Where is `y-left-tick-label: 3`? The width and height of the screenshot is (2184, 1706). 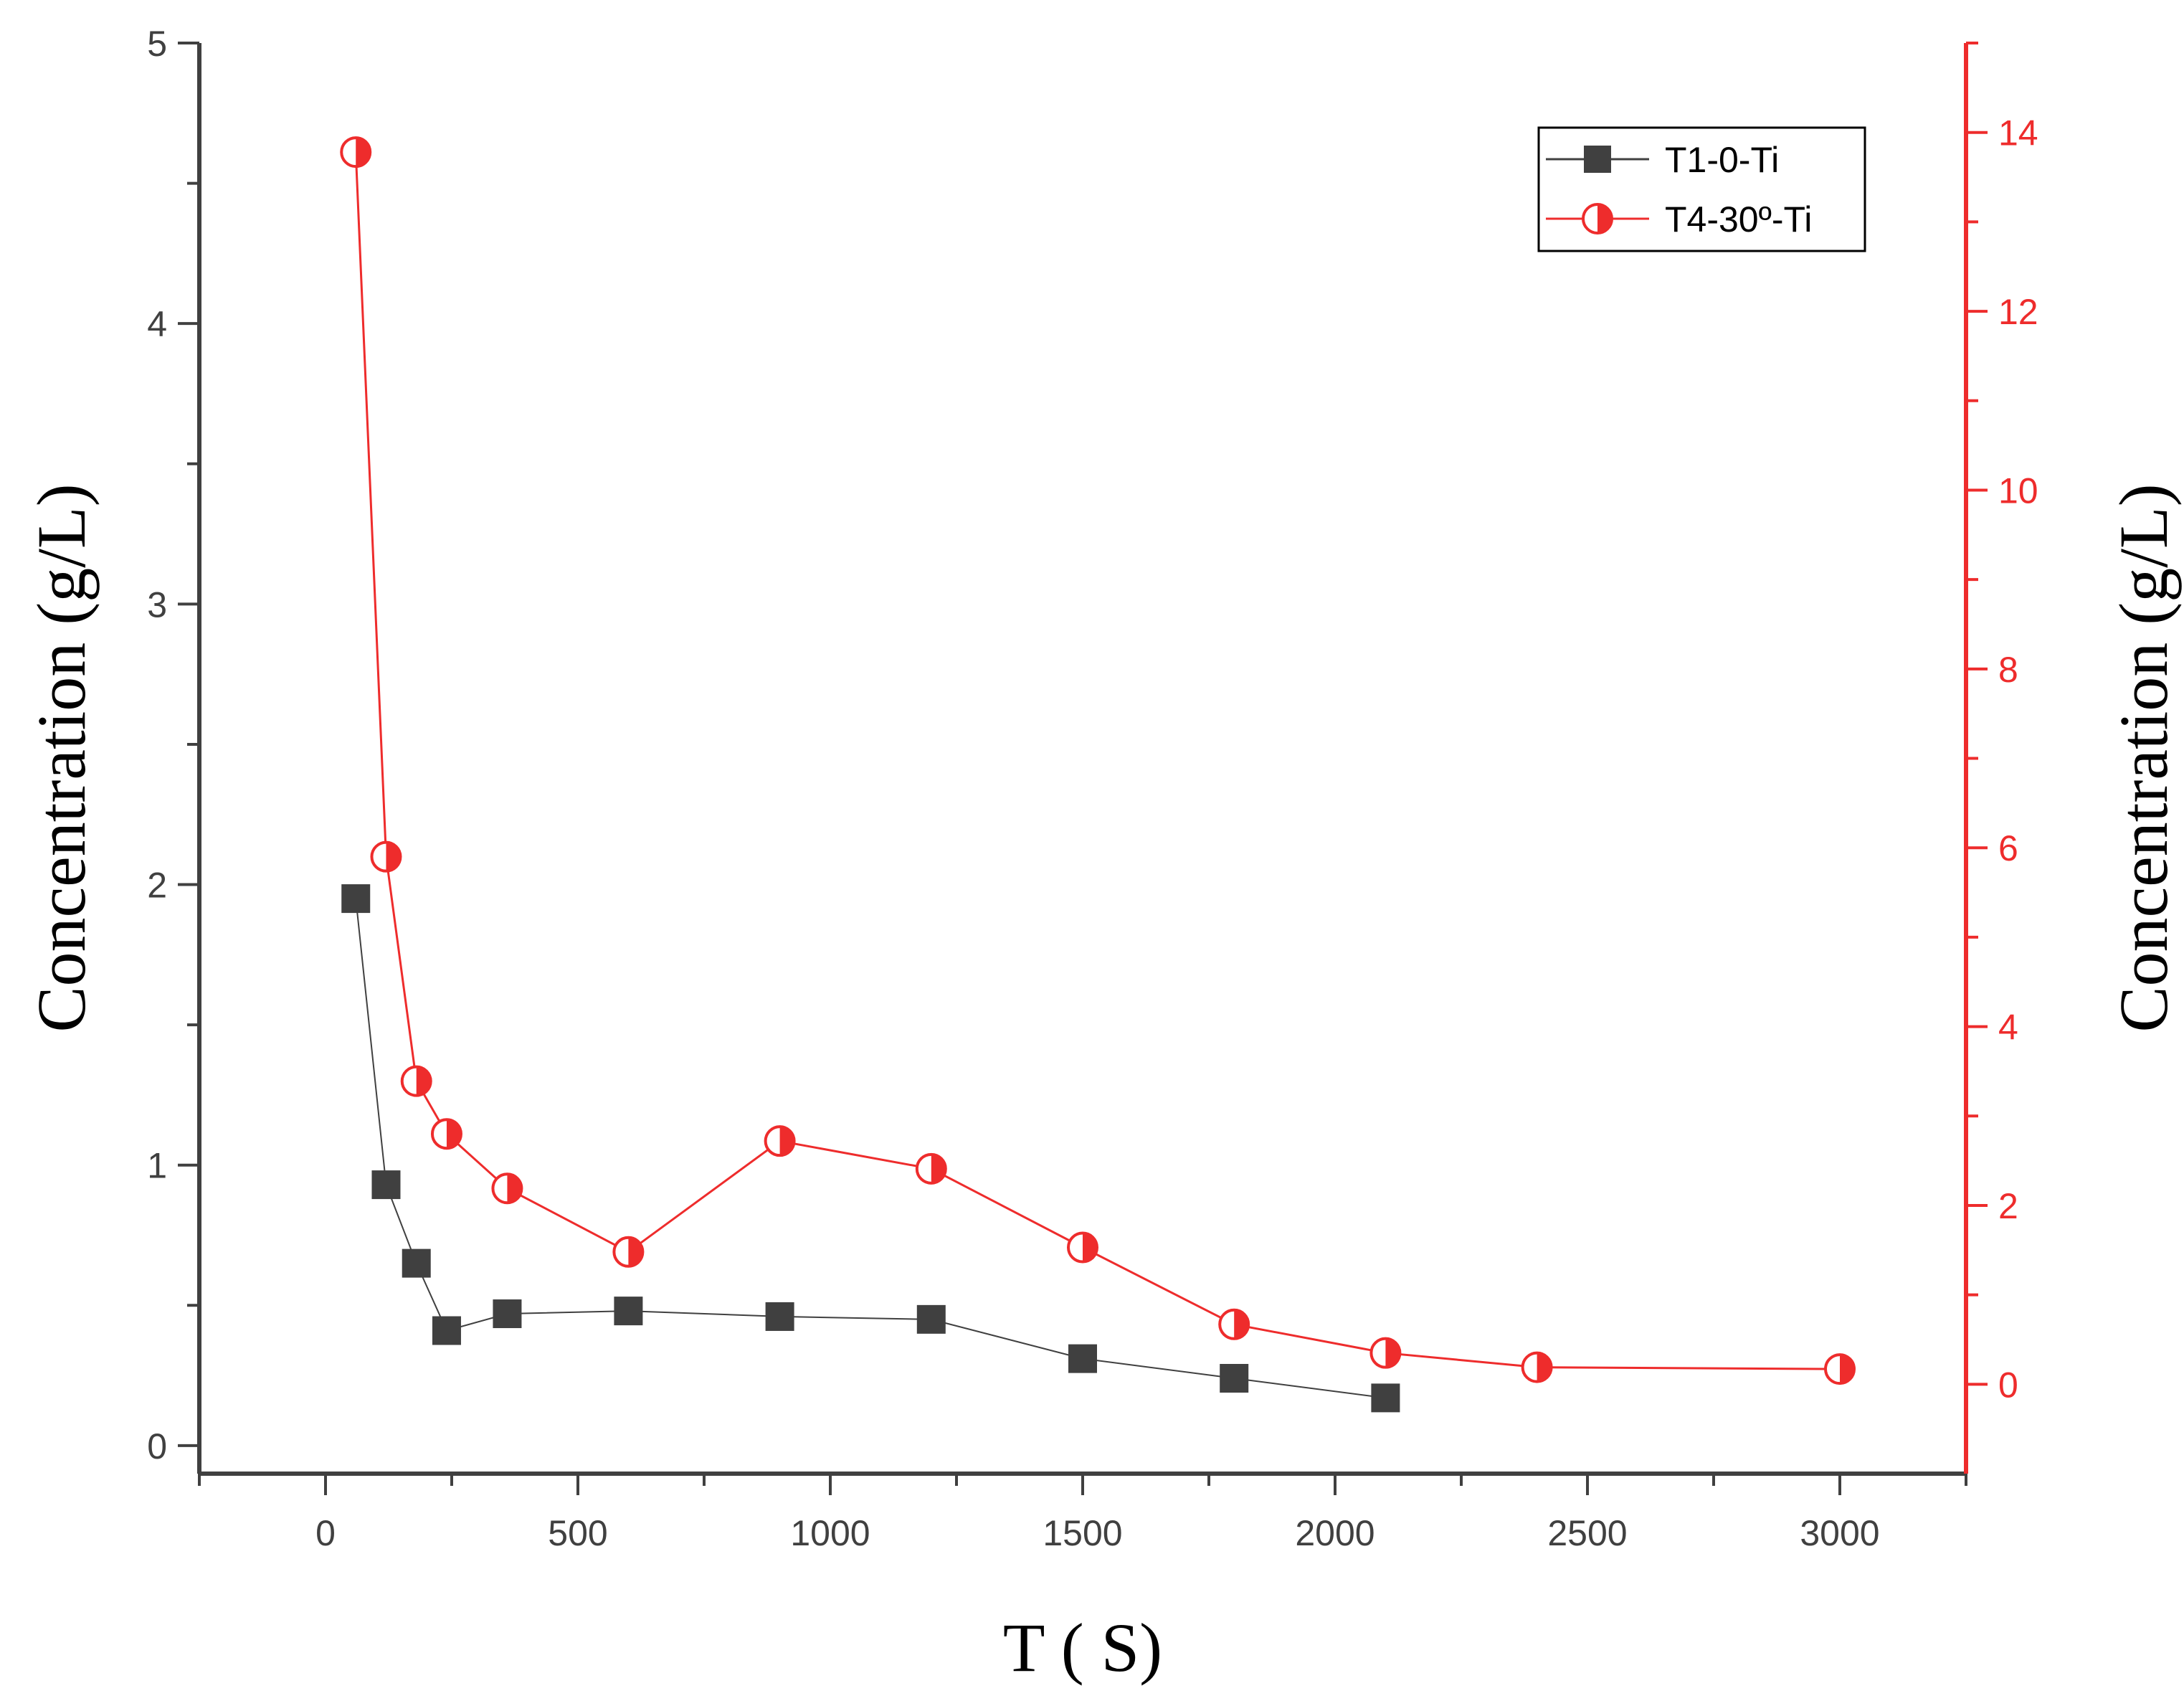 y-left-tick-label: 3 is located at coordinates (157, 604).